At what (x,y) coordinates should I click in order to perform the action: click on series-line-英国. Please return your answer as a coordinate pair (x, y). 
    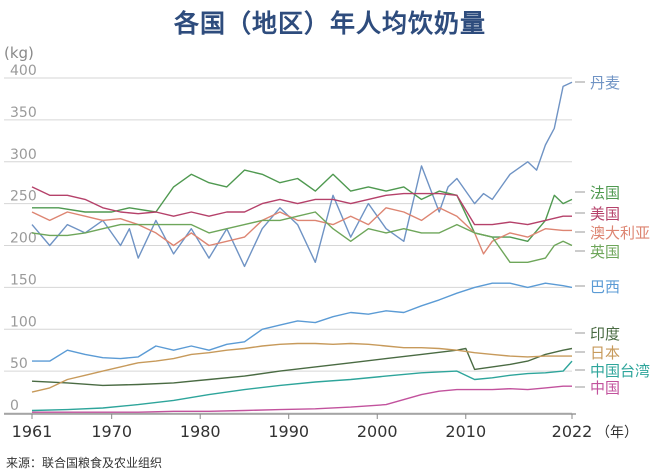
    Looking at the image, I should click on (302, 237).